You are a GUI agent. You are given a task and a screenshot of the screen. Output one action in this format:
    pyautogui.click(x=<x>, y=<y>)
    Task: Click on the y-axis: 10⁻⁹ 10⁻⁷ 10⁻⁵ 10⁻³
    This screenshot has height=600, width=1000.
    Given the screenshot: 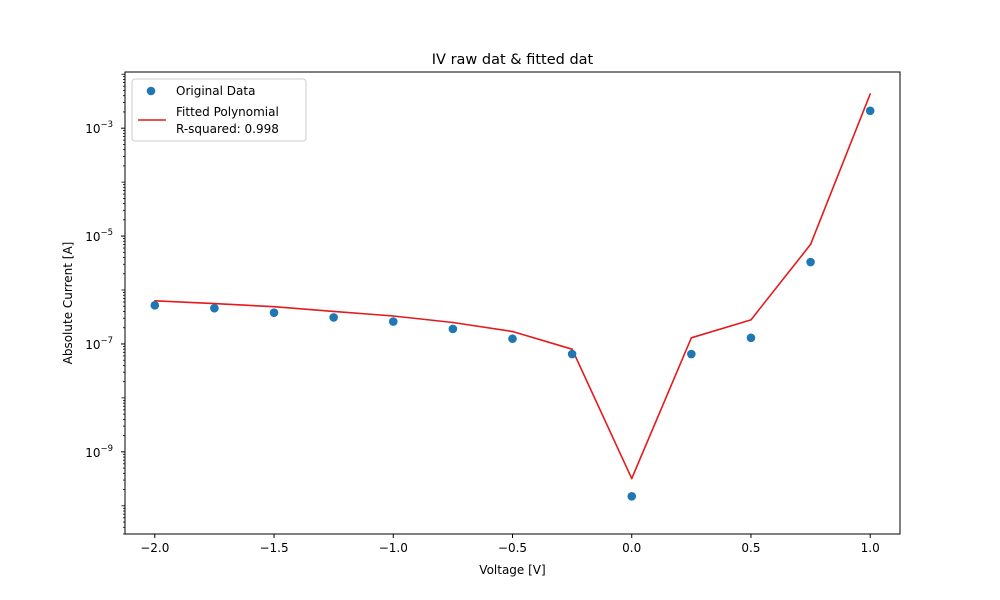 What is the action you would take?
    pyautogui.click(x=105, y=304)
    